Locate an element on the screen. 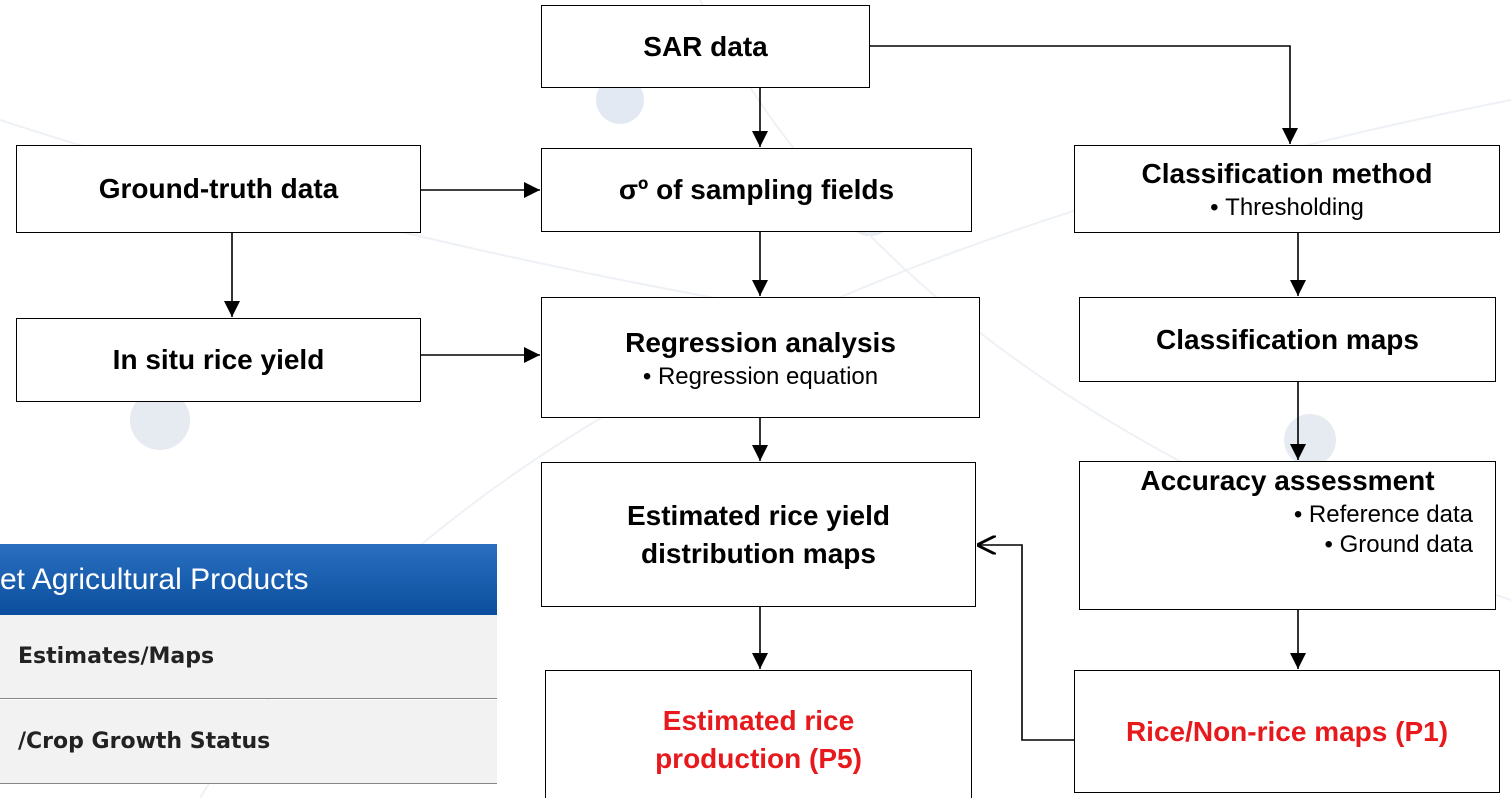 The width and height of the screenshot is (1511, 798). node-label: Rice/Non-rice maps (P1) is located at coordinates (1287, 731).